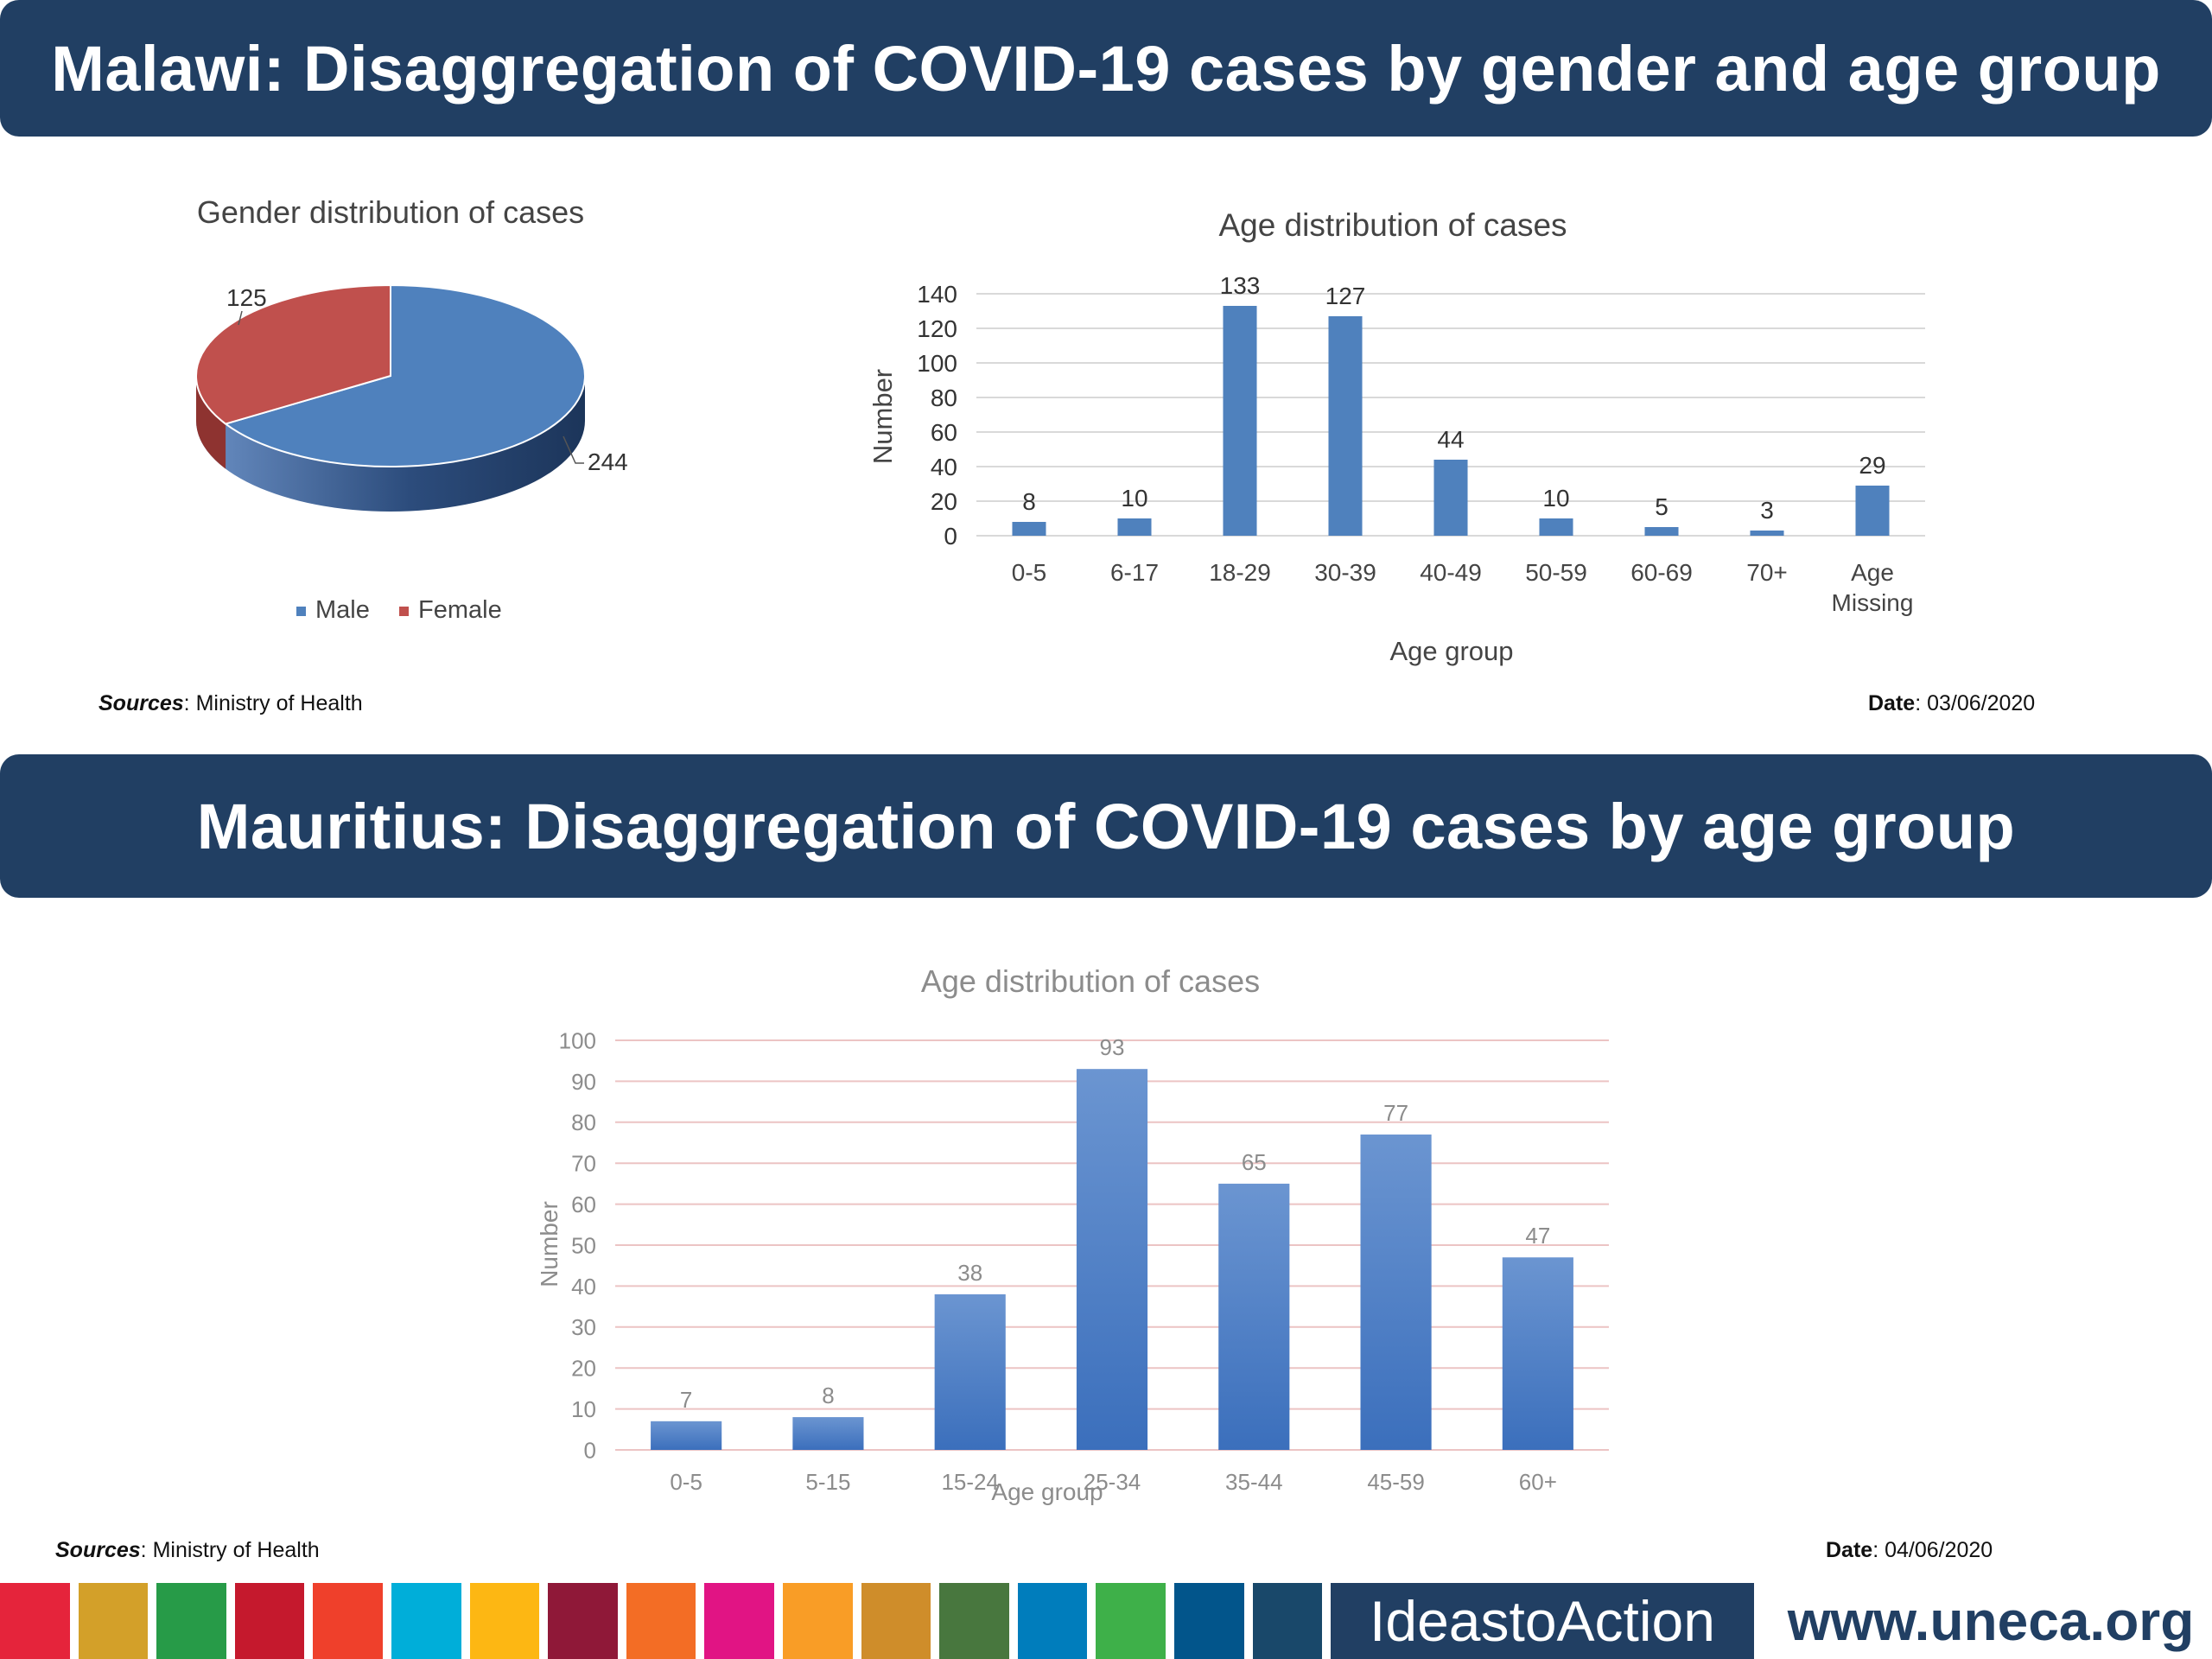 Image resolution: width=2212 pixels, height=1659 pixels. Describe the element at coordinates (390, 212) in the screenshot. I see `pie-chart-title: Gender distribution of cases` at that location.